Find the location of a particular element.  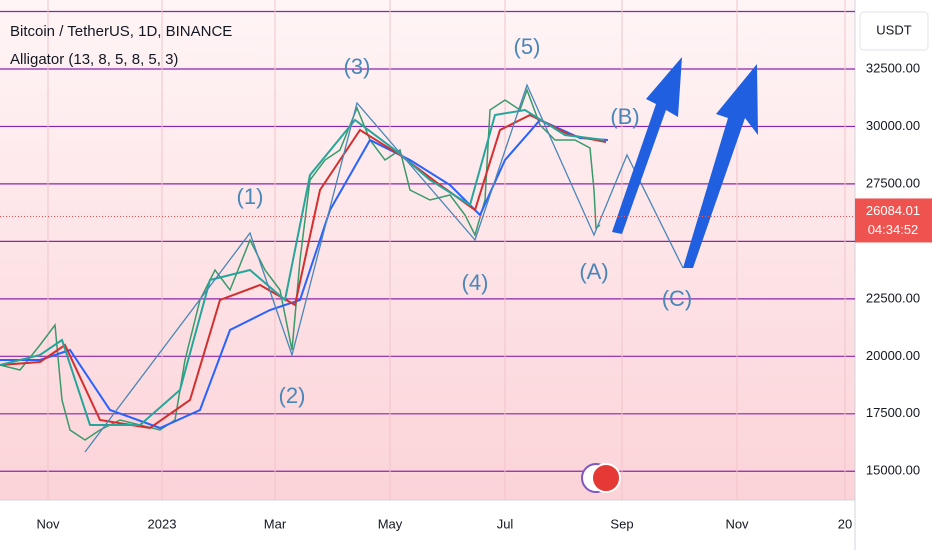

wave-label: (A) is located at coordinates (593, 271).